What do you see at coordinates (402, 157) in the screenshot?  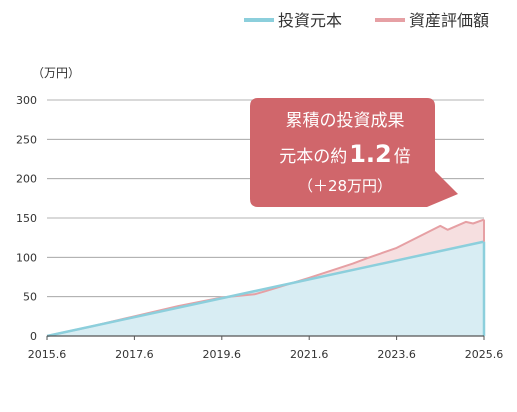 I see `callout-line2-suffix: 倍` at bounding box center [402, 157].